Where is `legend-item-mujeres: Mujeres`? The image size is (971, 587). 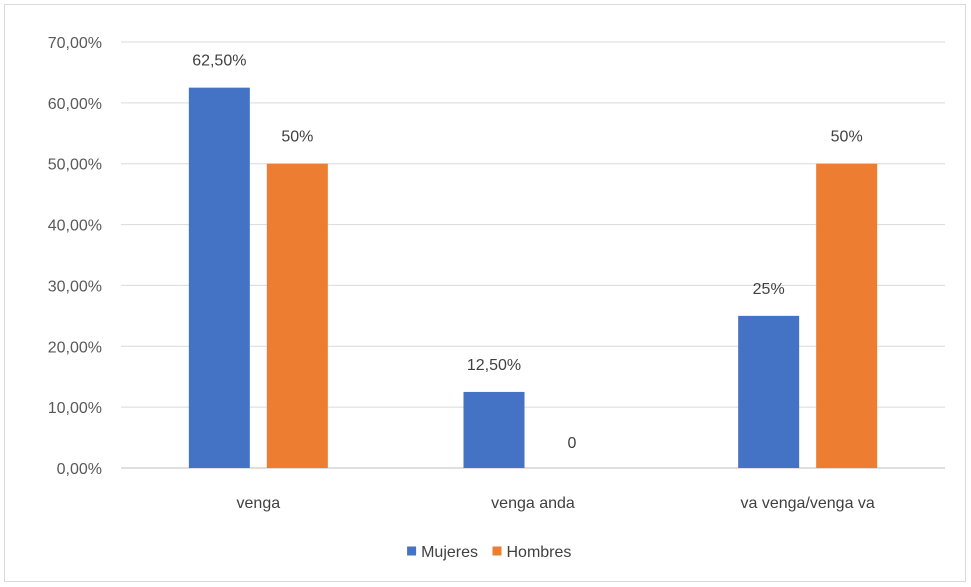 legend-item-mujeres: Mujeres is located at coordinates (442, 552).